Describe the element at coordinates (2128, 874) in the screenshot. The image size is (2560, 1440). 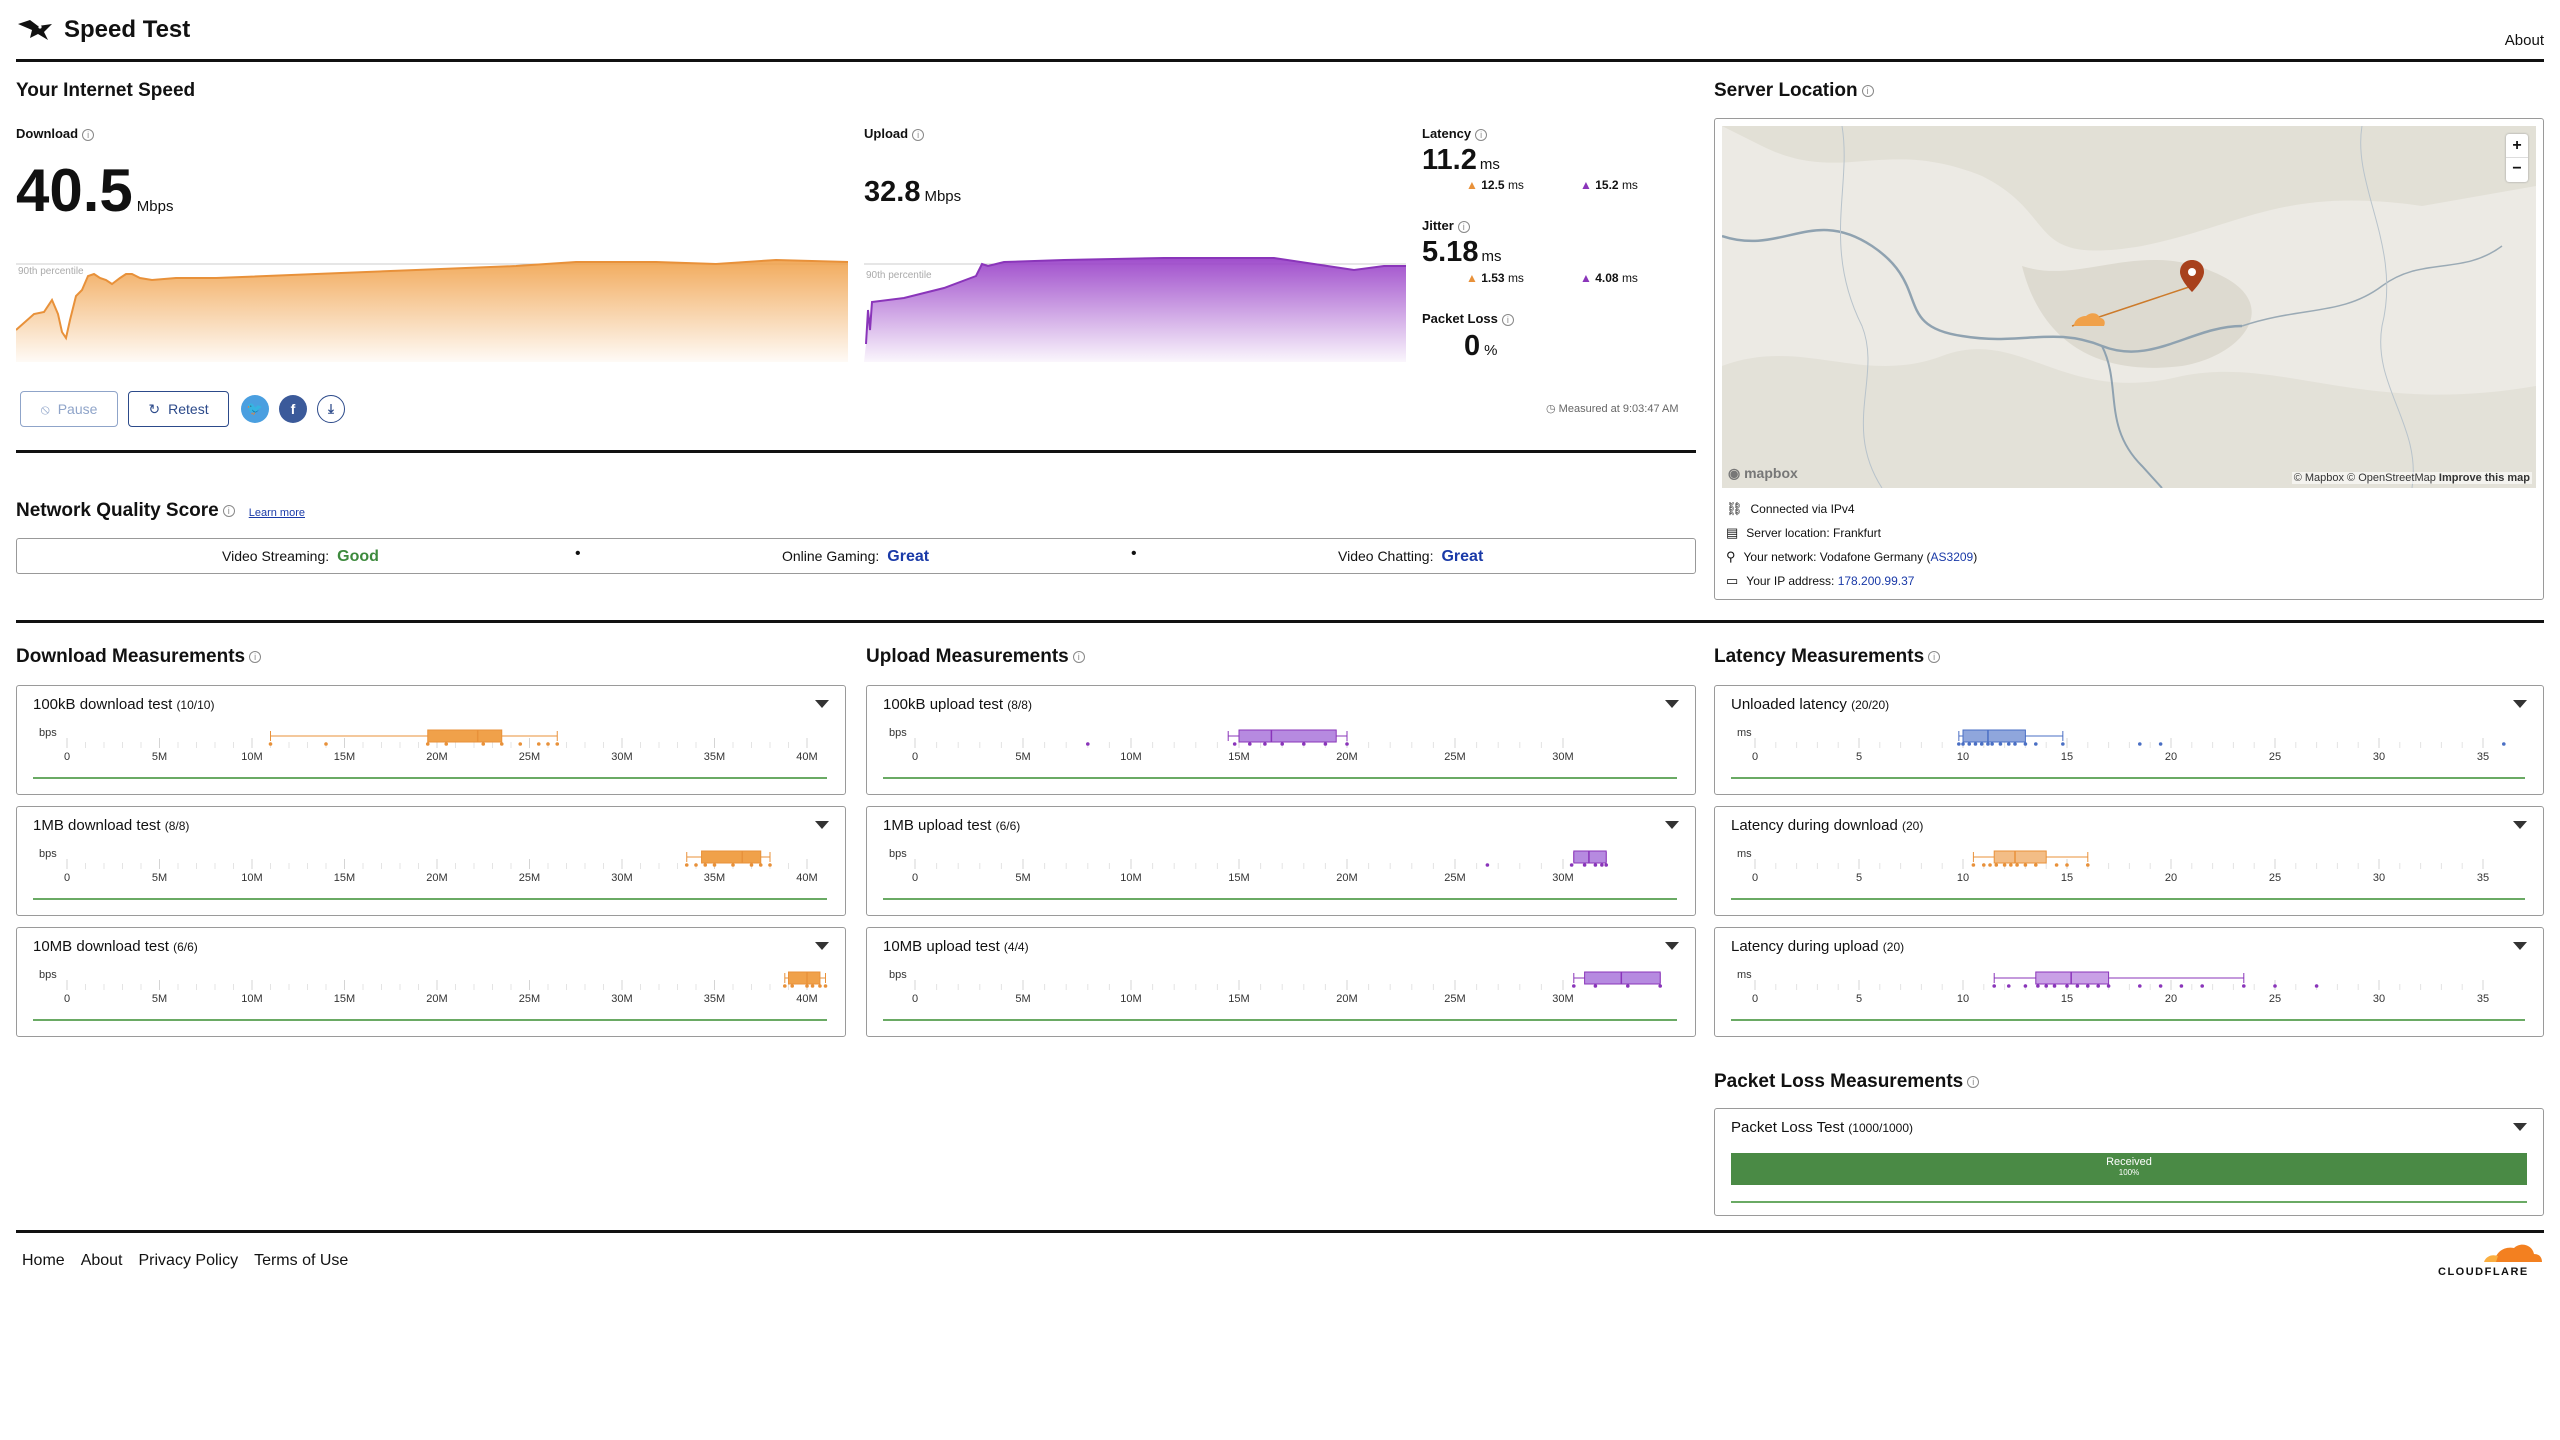
I see `box-plot: ms0 5 10 15 20 25 30 35` at that location.